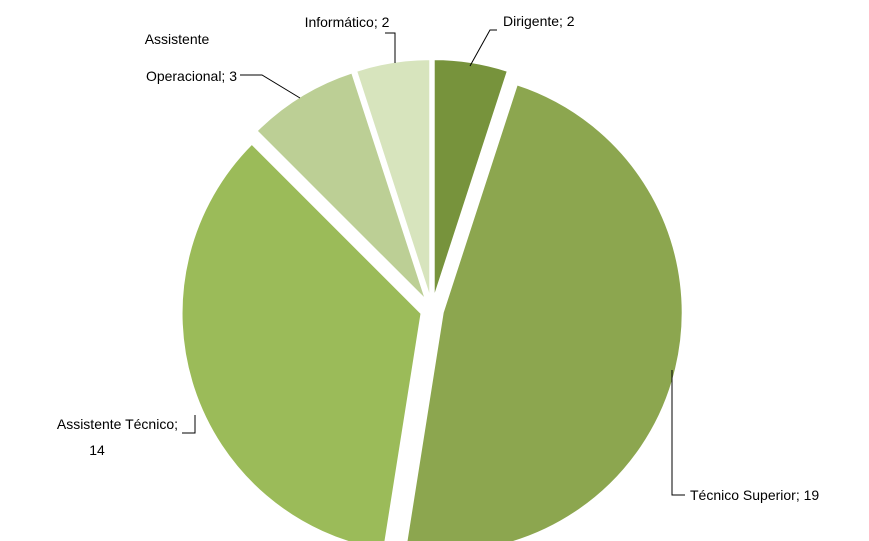 This screenshot has width=869, height=541. What do you see at coordinates (754, 495) in the screenshot?
I see `data-label: Técnico Superior; 19` at bounding box center [754, 495].